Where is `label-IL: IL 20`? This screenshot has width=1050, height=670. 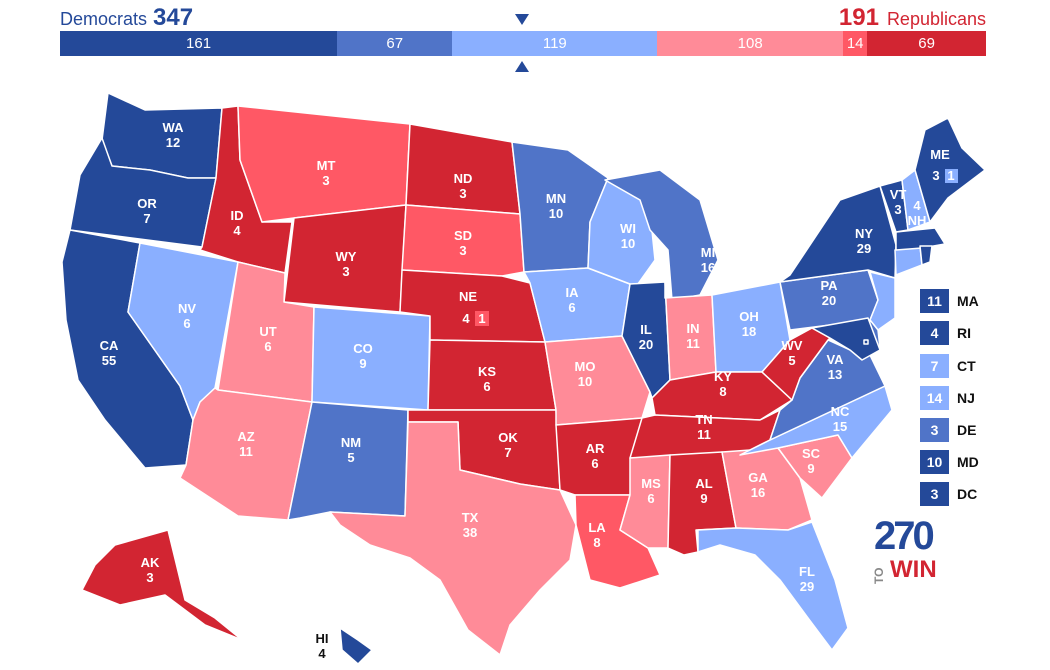 label-IL: IL 20 is located at coordinates (646, 337).